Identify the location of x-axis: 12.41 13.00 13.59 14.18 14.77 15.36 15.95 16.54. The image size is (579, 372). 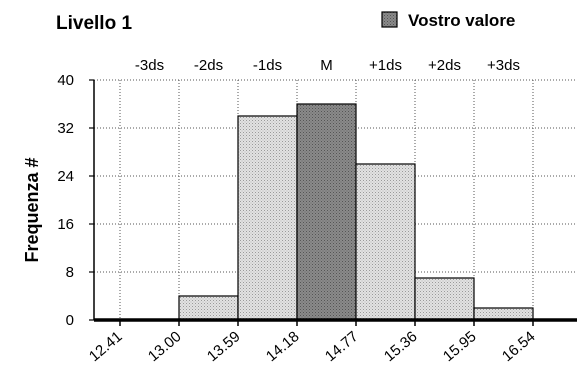
(331, 341).